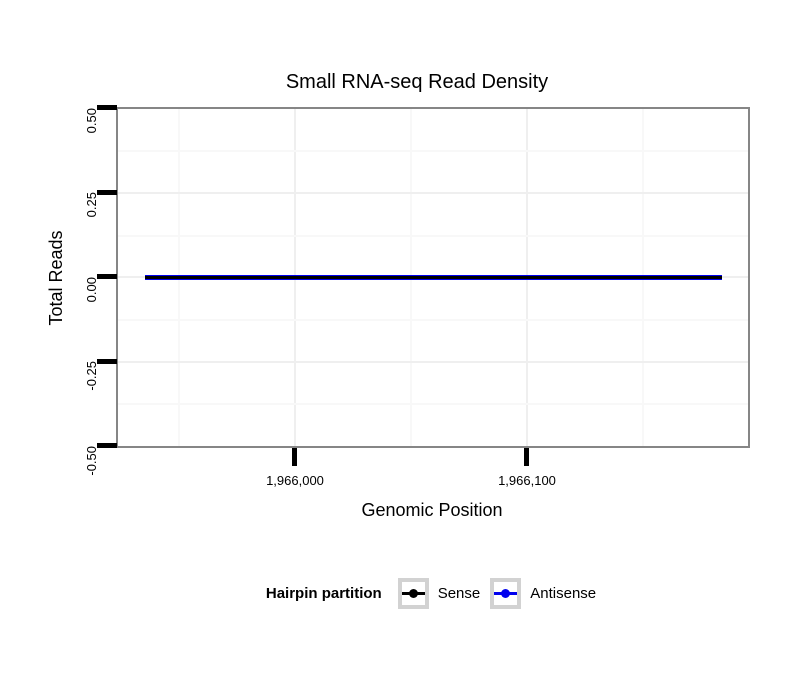  Describe the element at coordinates (295, 480) in the screenshot. I see `x-tick-label: 1,966,000` at that location.